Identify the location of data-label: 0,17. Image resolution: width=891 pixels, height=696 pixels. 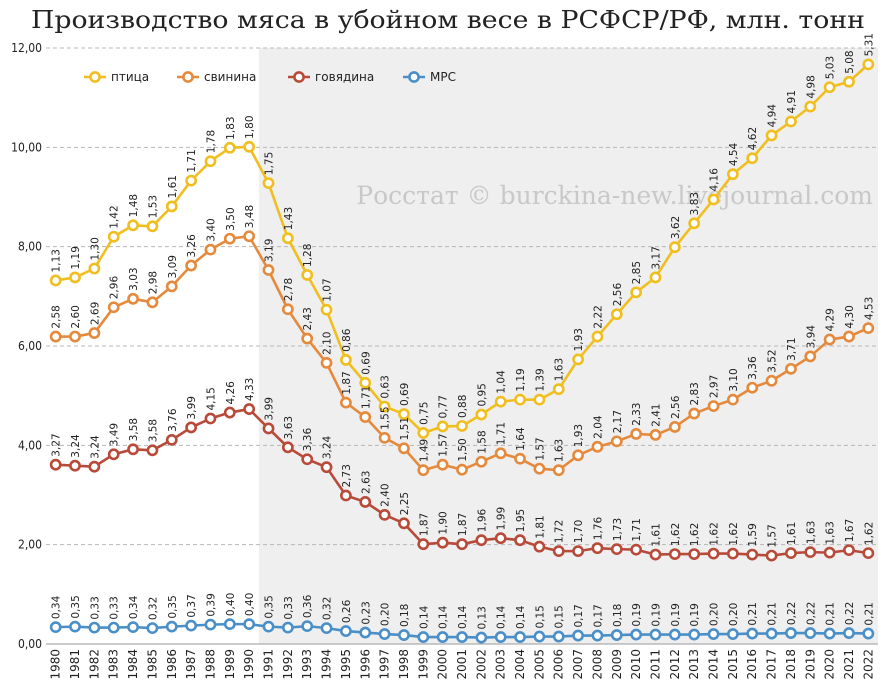
(579, 615).